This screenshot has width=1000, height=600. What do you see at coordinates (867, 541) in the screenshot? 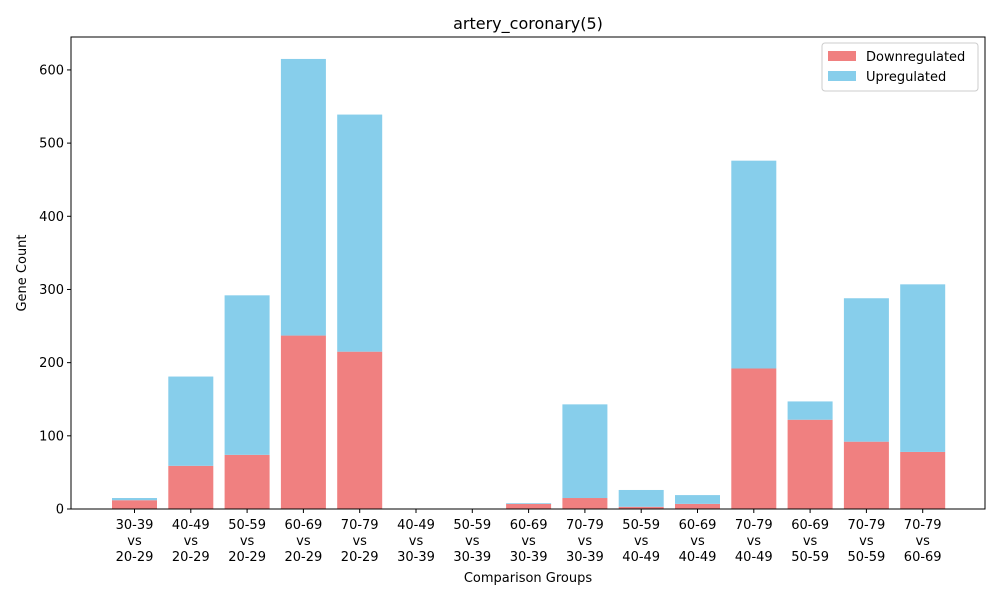
I see `x-tick-label: 70-79 vs 50-59` at bounding box center [867, 541].